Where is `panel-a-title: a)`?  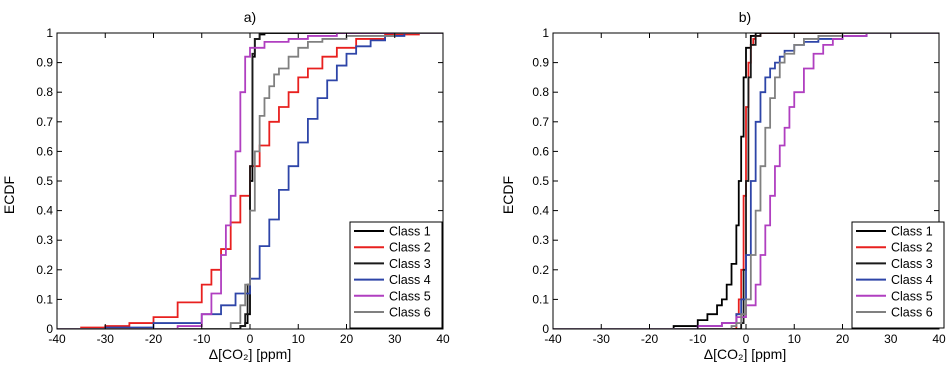 panel-a-title: a) is located at coordinates (250, 17).